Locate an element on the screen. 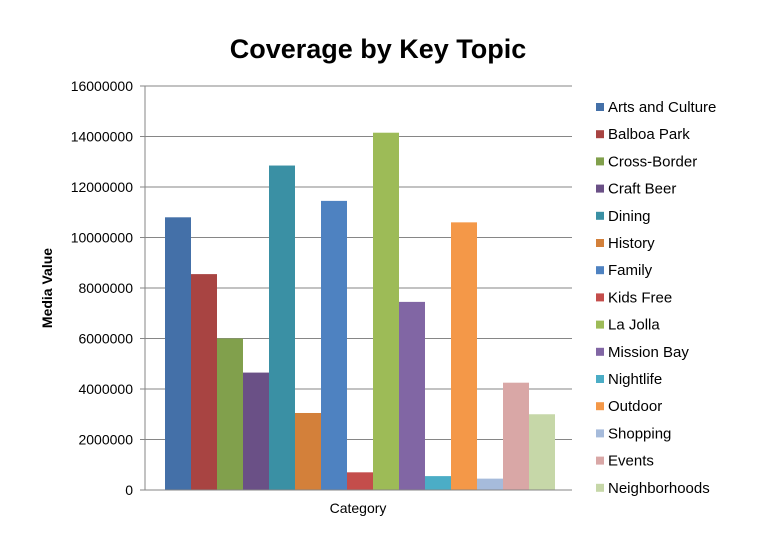  bar-mission-bay is located at coordinates (412, 395).